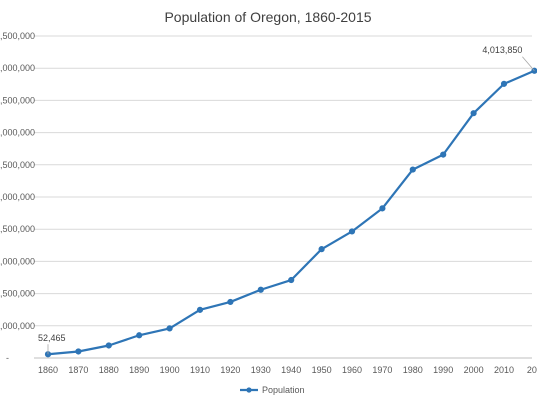 This screenshot has height=404, width=537. I want to click on x-tick-label: 1870, so click(78, 370).